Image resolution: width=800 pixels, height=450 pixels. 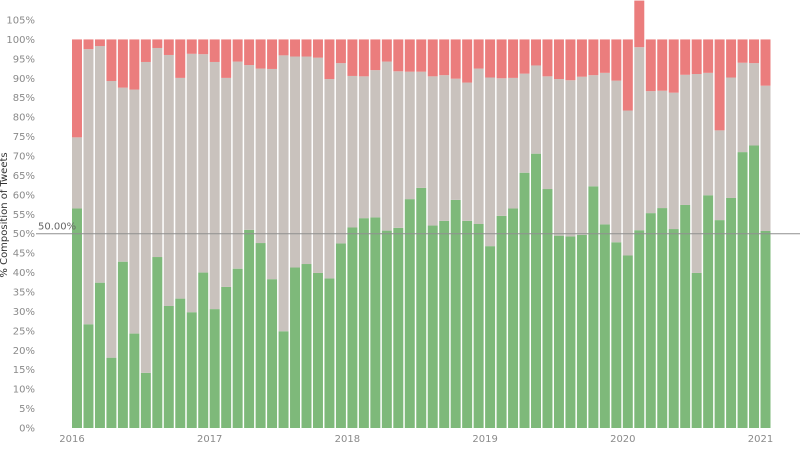 What do you see at coordinates (24, 254) in the screenshot?
I see `y-tick-label: 45%` at bounding box center [24, 254].